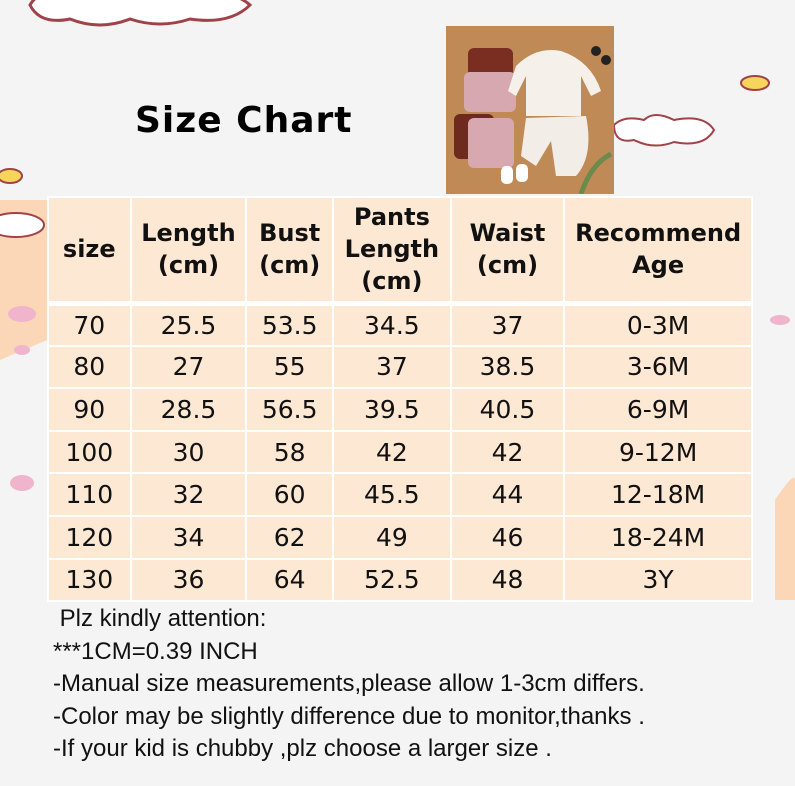 This screenshot has width=795, height=786. I want to click on table-cell: 32, so click(188, 494).